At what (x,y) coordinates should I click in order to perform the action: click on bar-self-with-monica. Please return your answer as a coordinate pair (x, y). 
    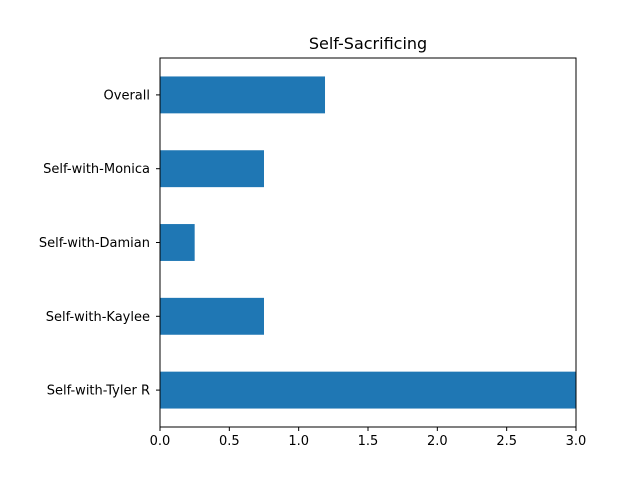
    Looking at the image, I should click on (212, 169).